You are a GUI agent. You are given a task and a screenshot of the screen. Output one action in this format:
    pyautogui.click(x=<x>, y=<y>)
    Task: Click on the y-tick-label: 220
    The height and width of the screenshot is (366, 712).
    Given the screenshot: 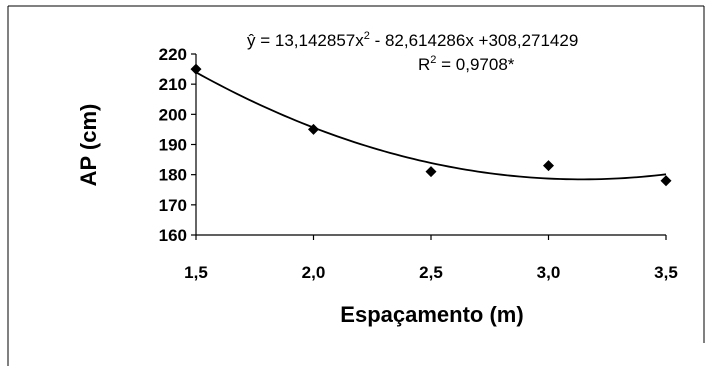 What is the action you would take?
    pyautogui.click(x=173, y=54)
    